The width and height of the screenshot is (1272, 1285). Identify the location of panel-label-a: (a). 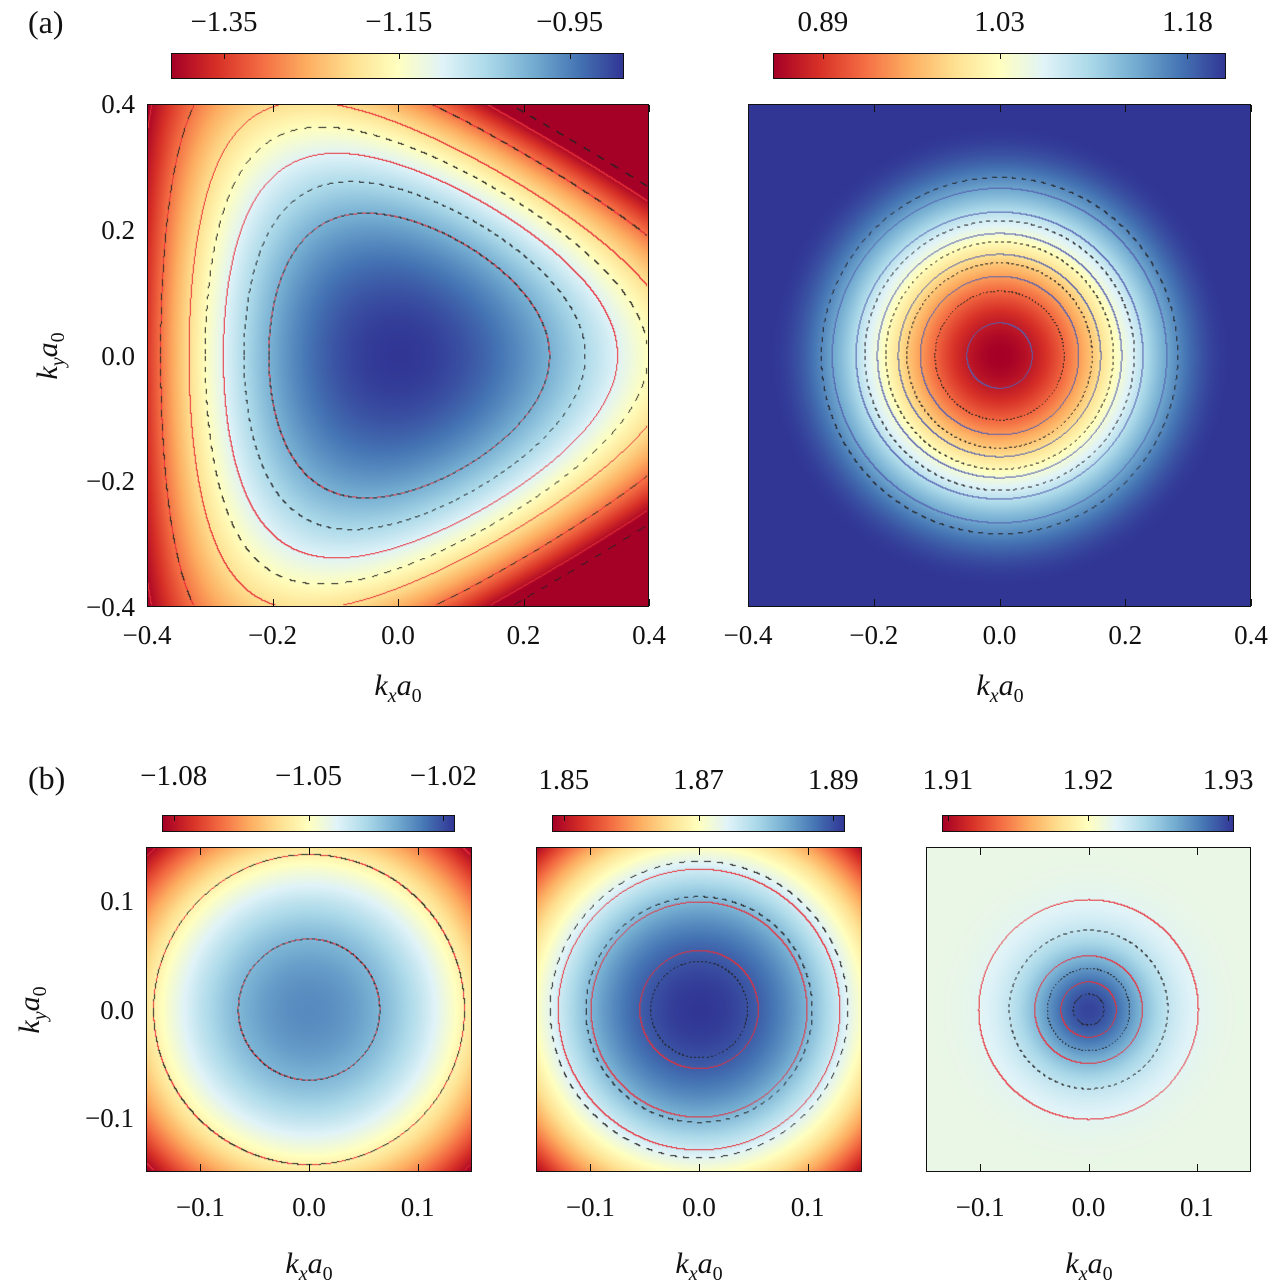
(46, 22).